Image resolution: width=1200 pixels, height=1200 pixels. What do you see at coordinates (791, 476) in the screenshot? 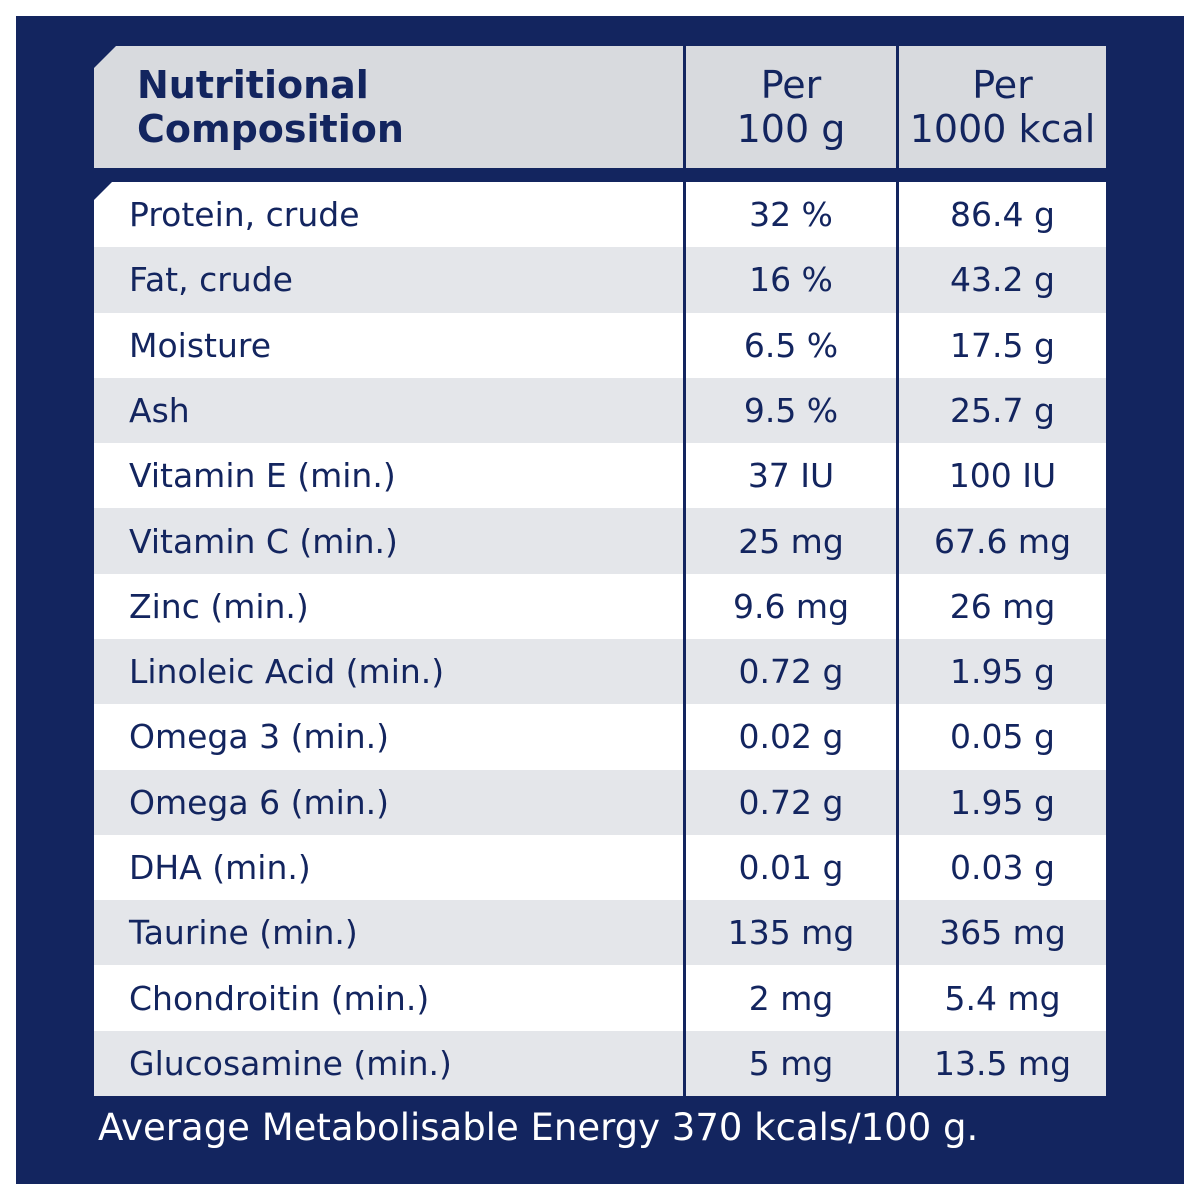
I see `per-100g-value-cell: 37 IU` at bounding box center [791, 476].